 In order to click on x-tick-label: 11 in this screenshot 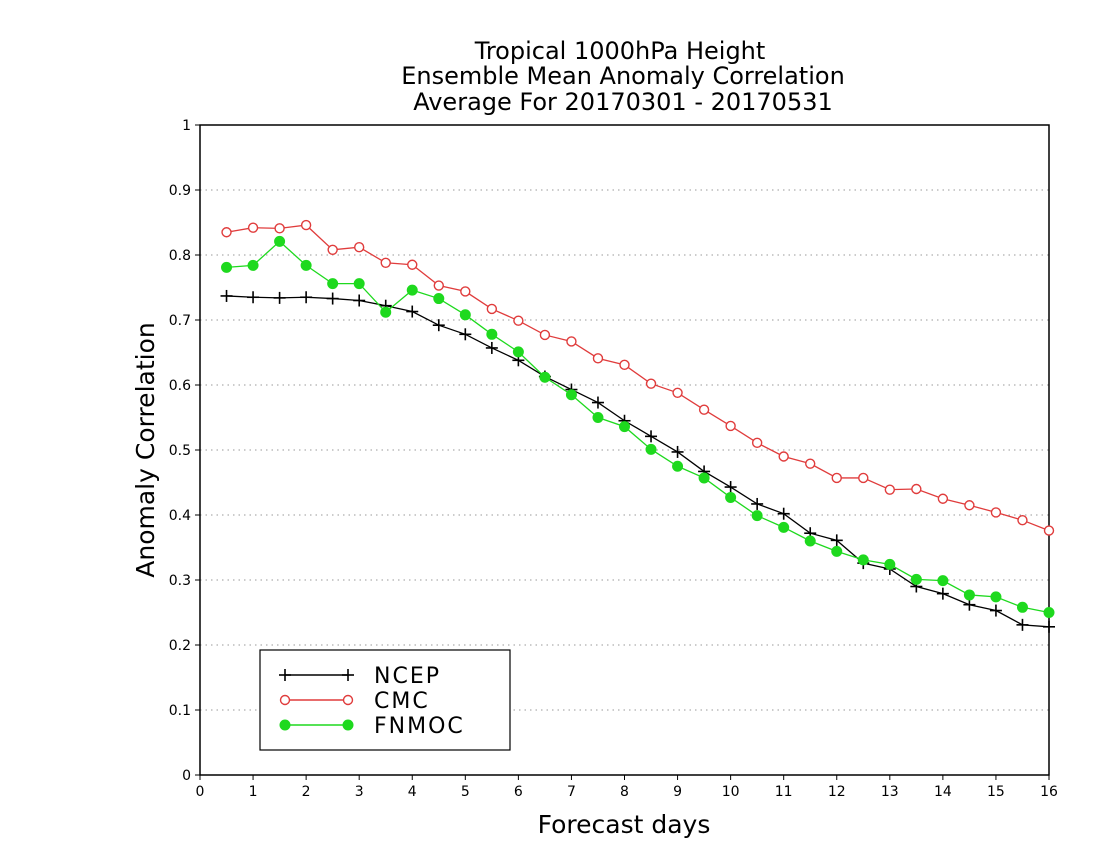, I will do `click(784, 792)`.